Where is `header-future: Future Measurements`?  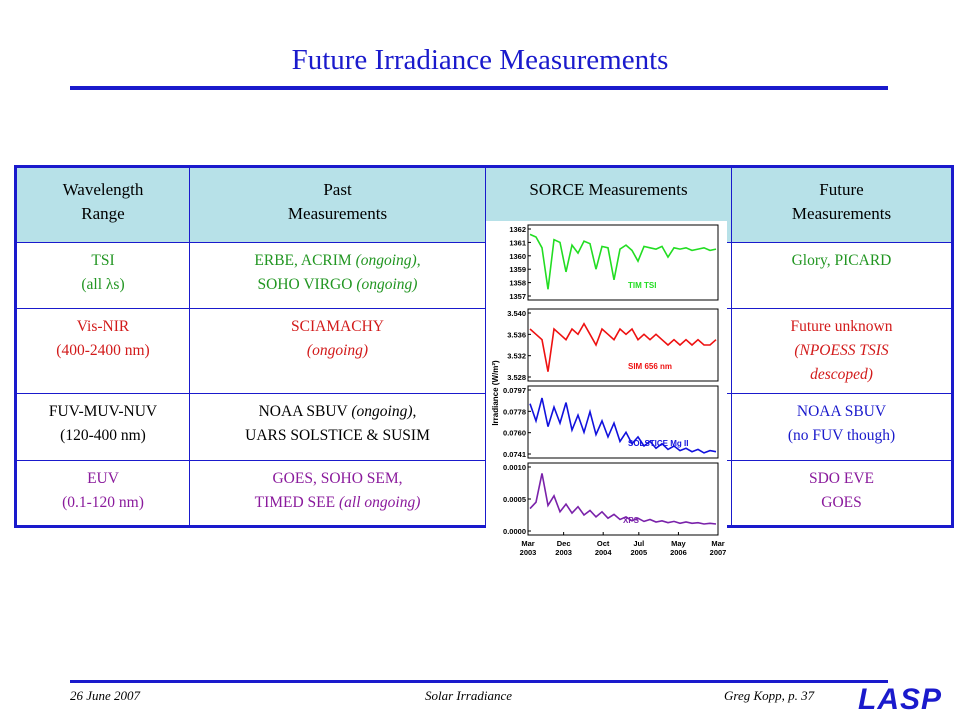
header-future: Future Measurements is located at coordinates (842, 204).